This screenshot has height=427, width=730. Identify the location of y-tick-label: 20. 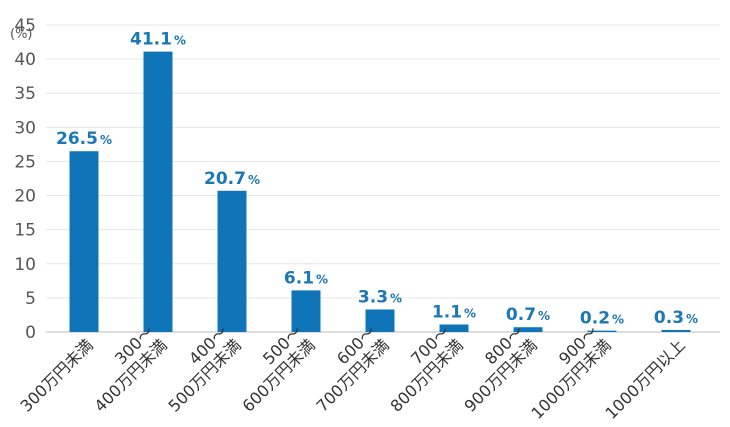
(25, 197).